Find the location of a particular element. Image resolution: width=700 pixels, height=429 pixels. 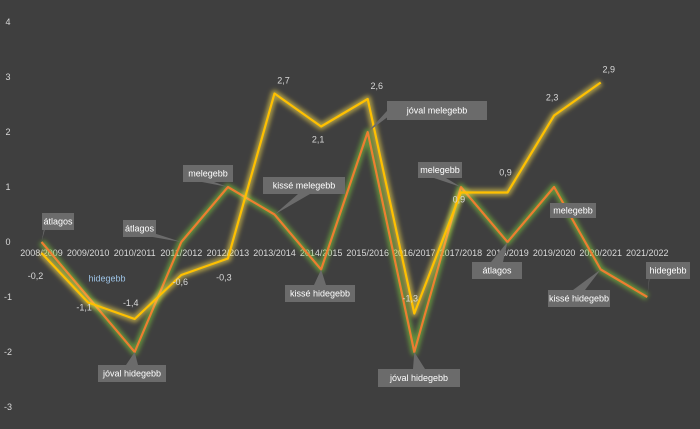

callout-label: jóval melegebb is located at coordinates (437, 111).